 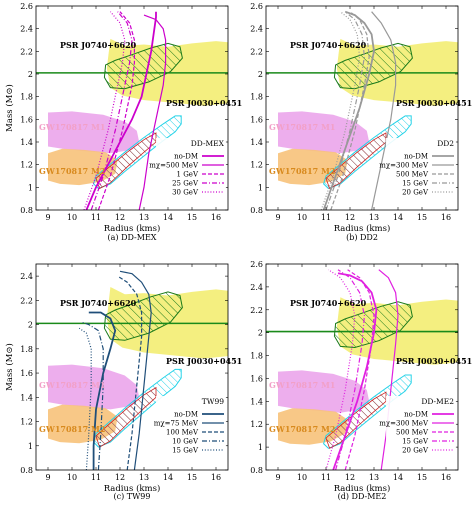 What do you see at coordinates (185, 442) in the screenshot?
I see `legend-label: 10 GeV` at bounding box center [185, 442].